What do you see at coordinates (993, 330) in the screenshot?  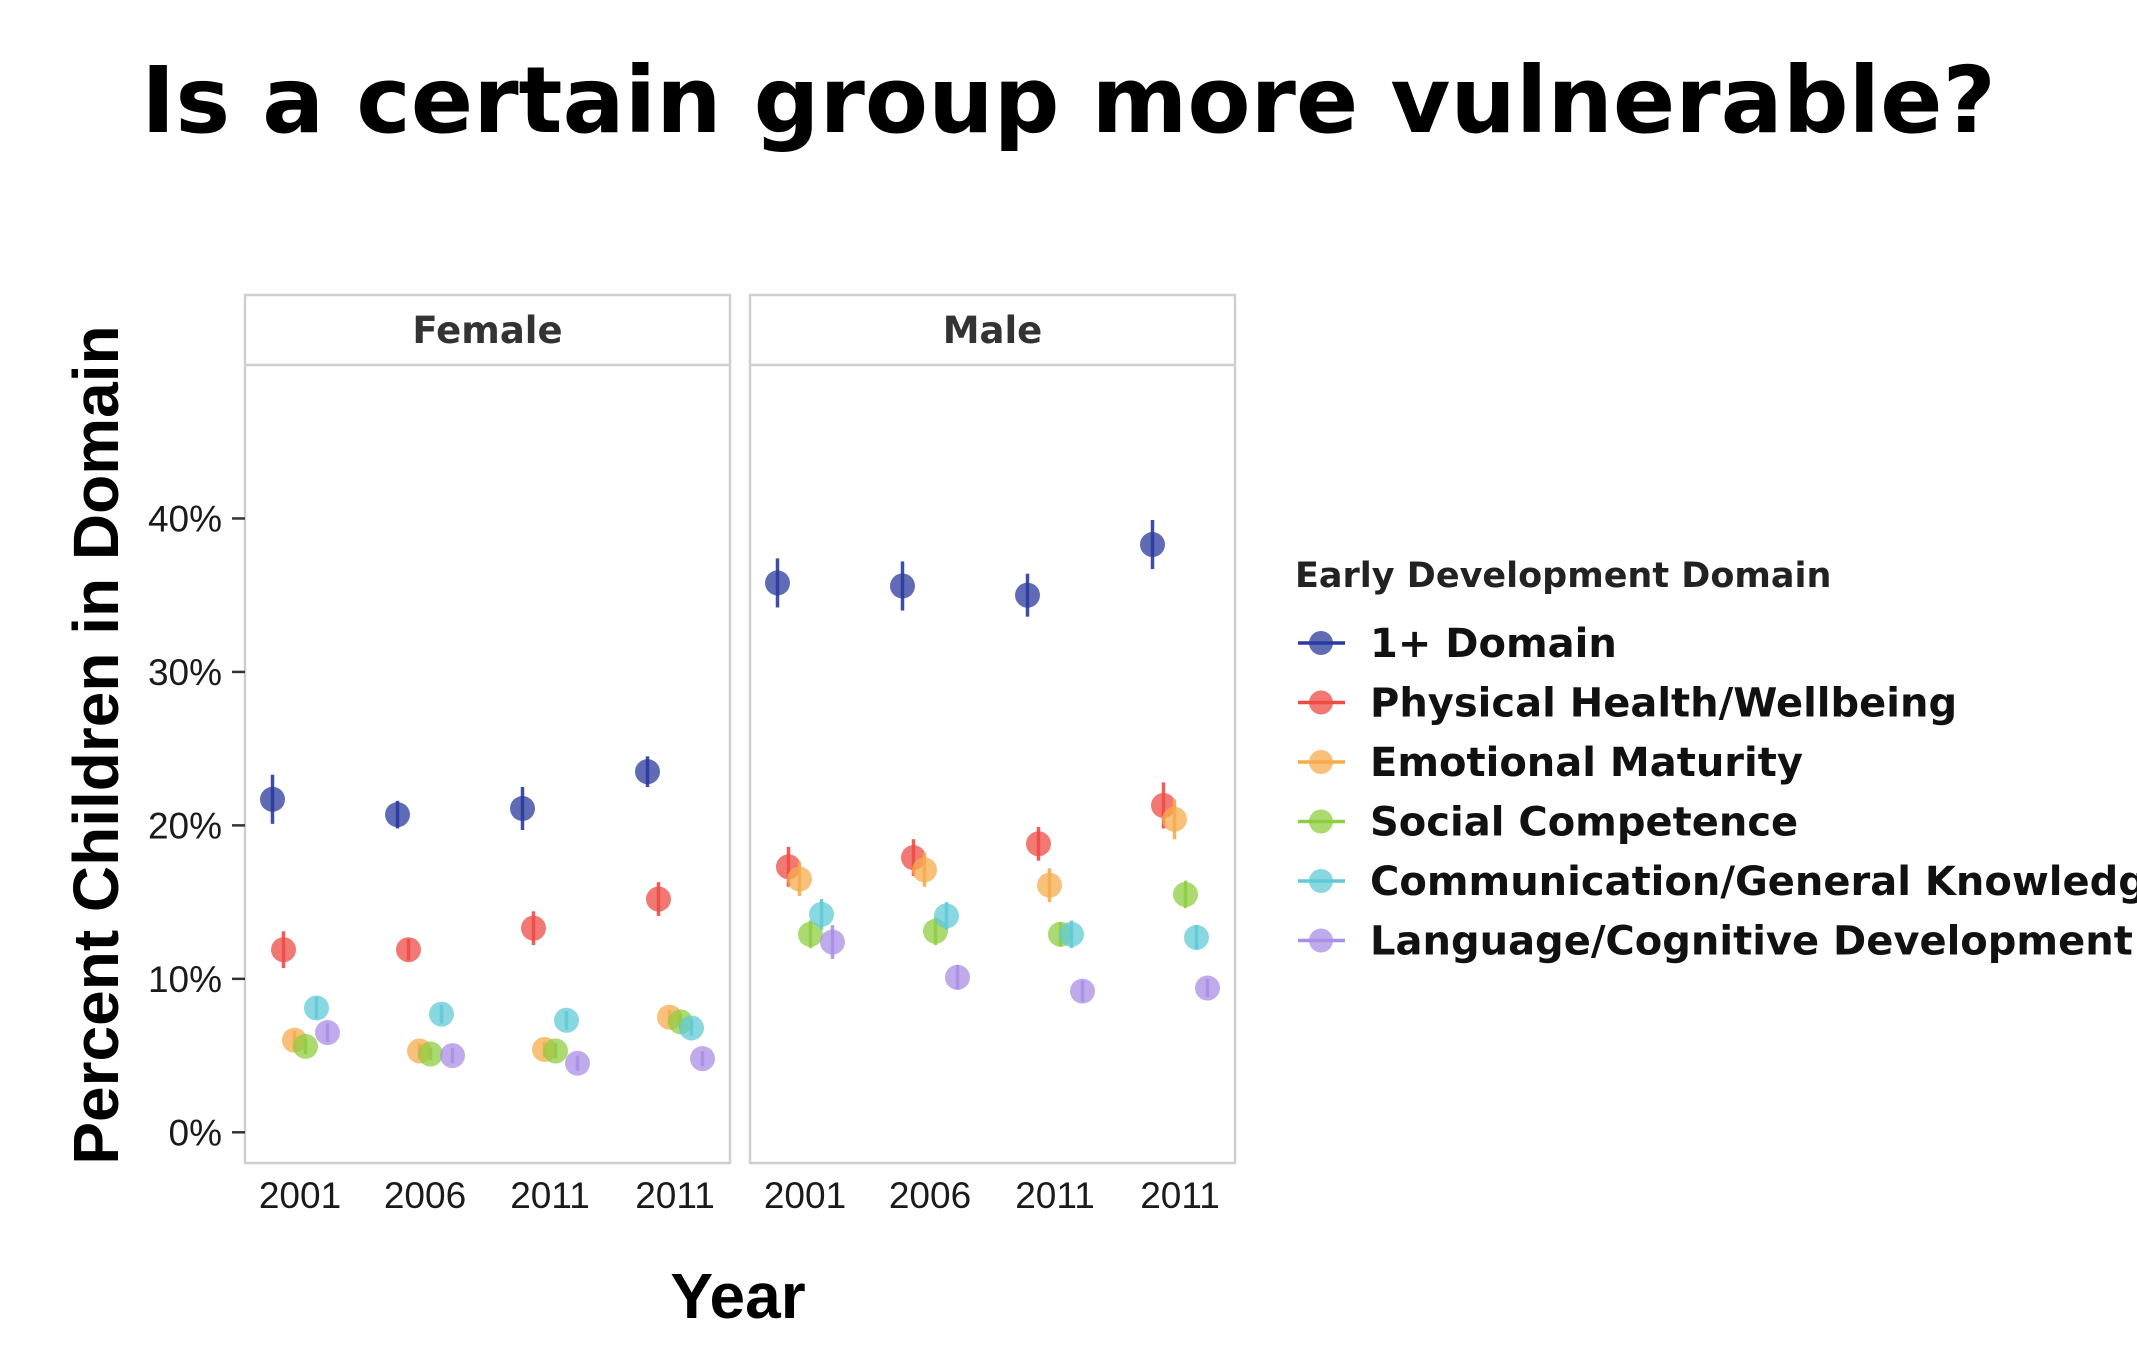 I see `facet-strip-label: Male` at bounding box center [993, 330].